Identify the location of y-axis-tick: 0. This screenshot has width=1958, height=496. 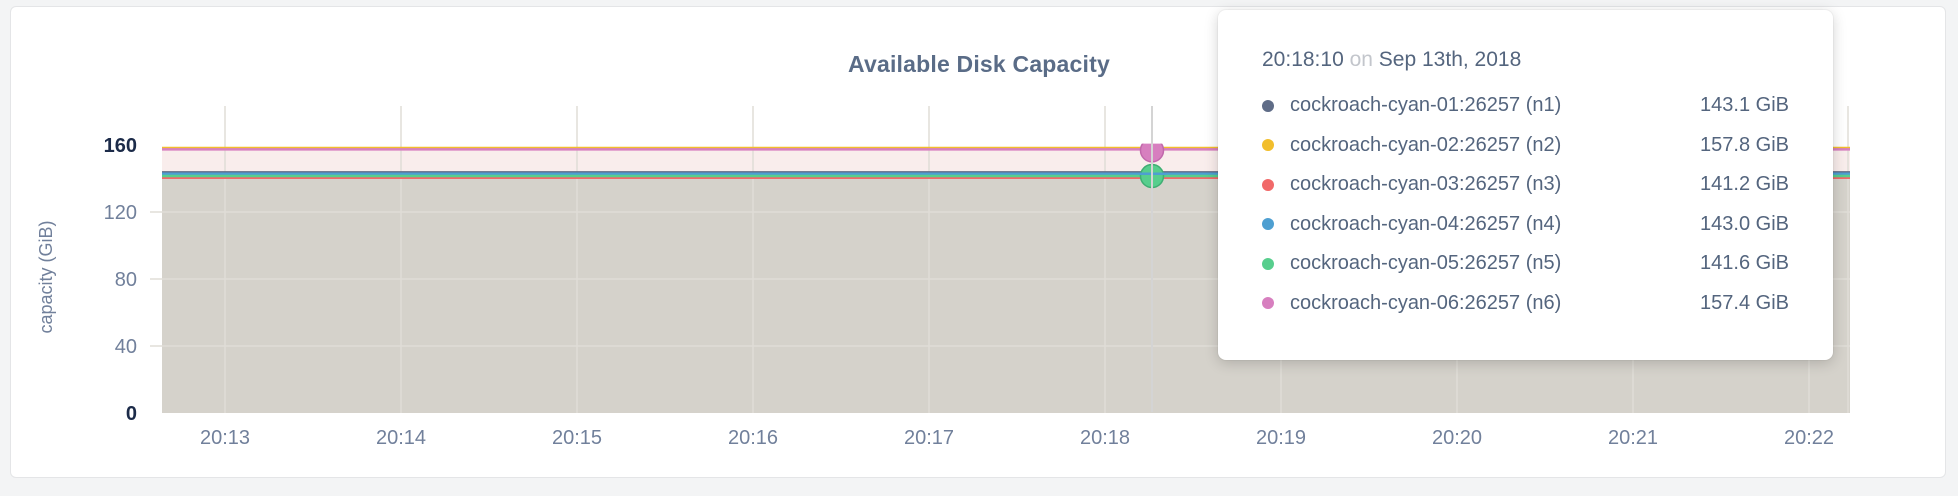
(131, 414).